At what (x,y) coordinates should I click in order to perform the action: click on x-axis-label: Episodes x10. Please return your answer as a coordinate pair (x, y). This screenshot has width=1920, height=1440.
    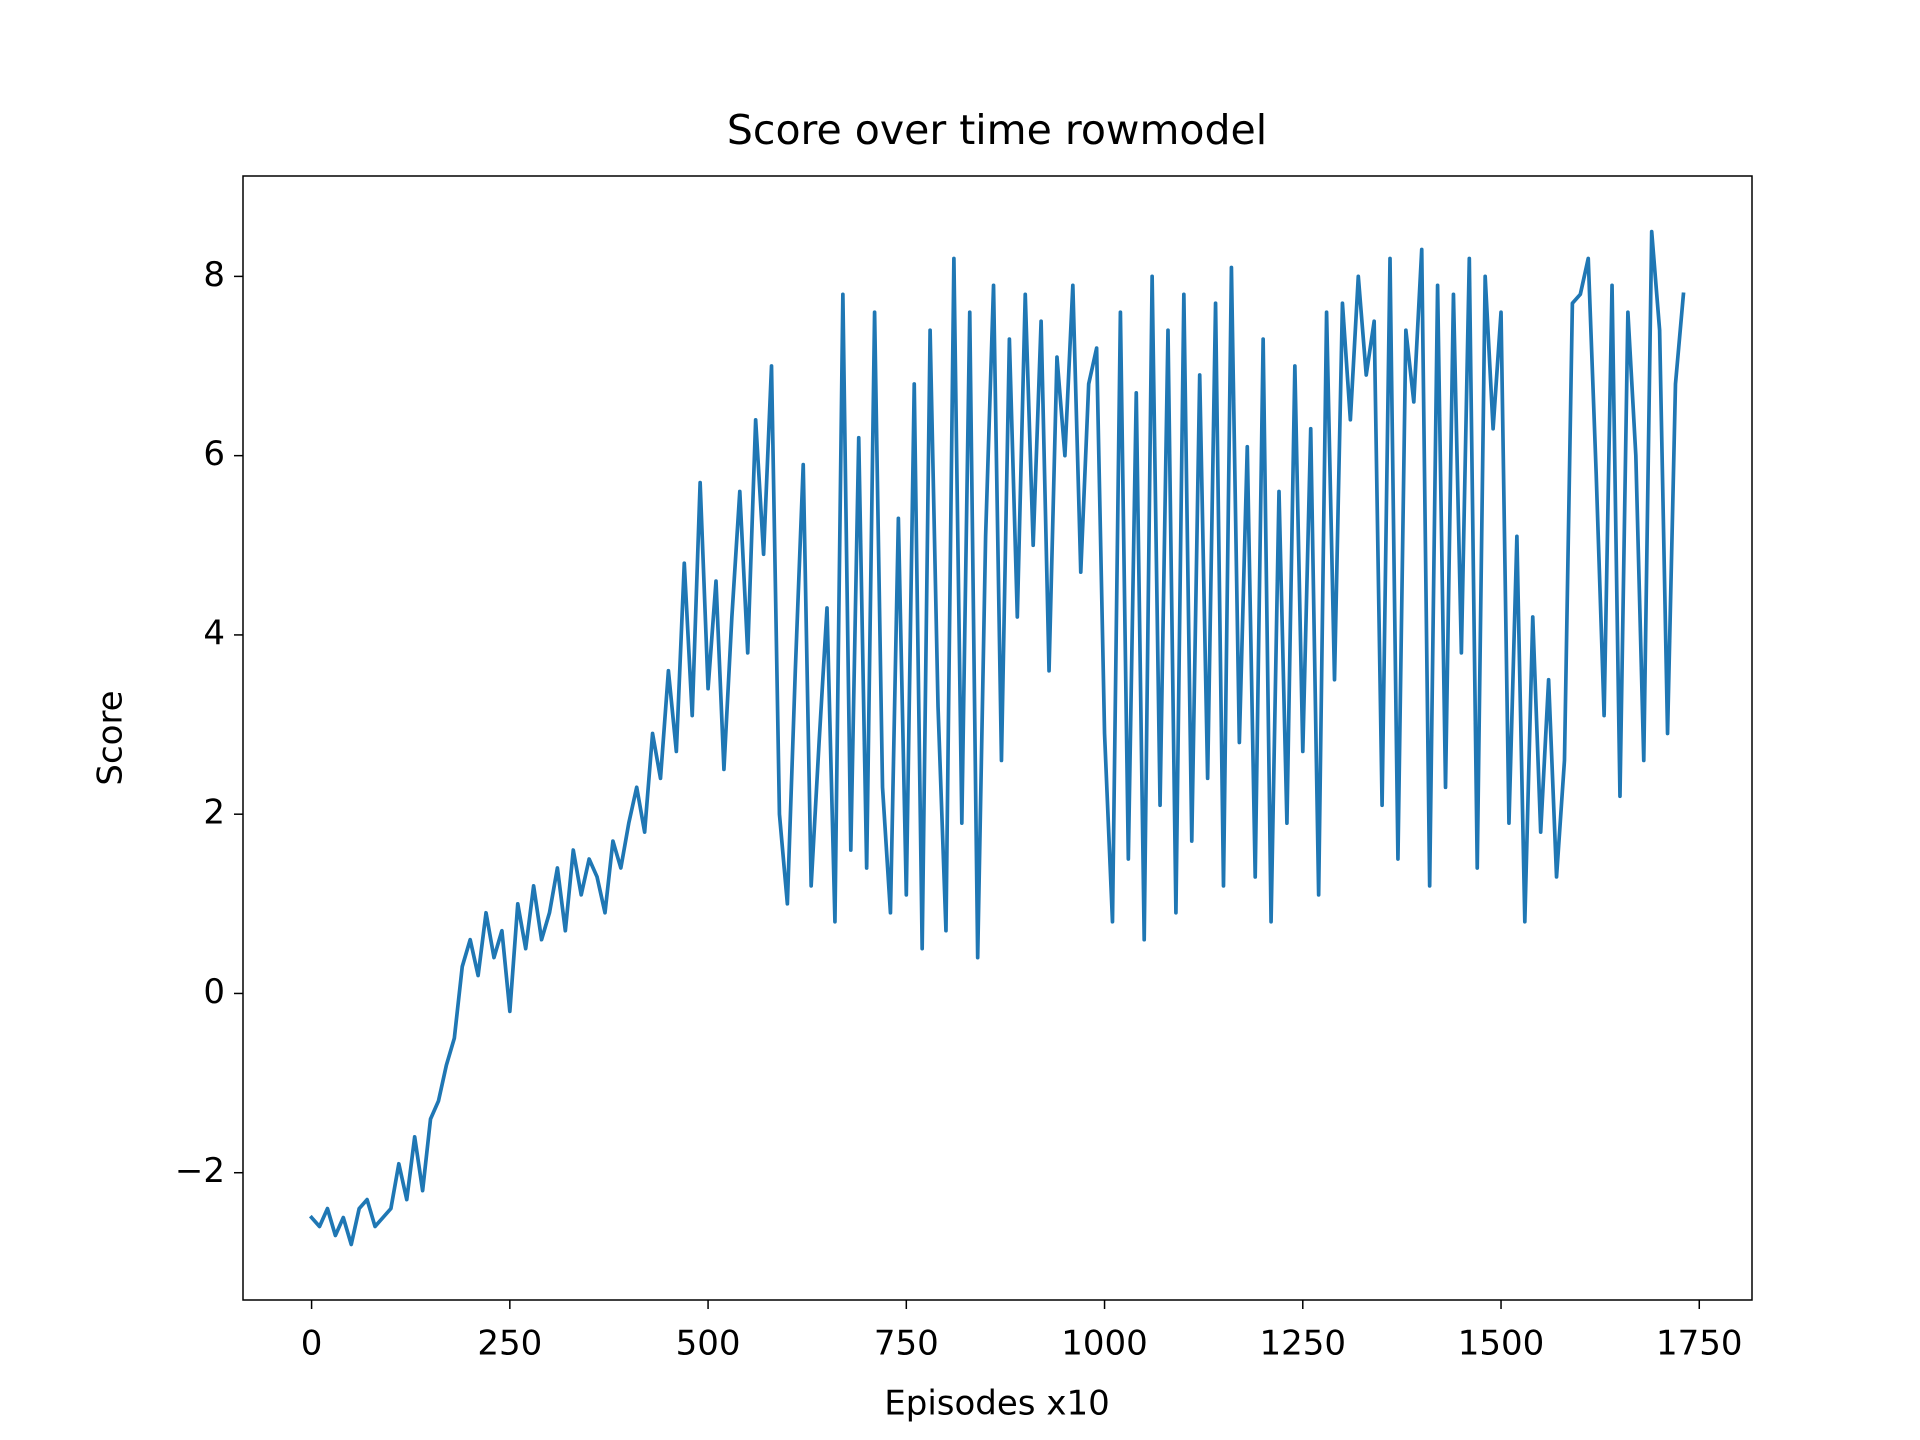
    Looking at the image, I should click on (996, 1404).